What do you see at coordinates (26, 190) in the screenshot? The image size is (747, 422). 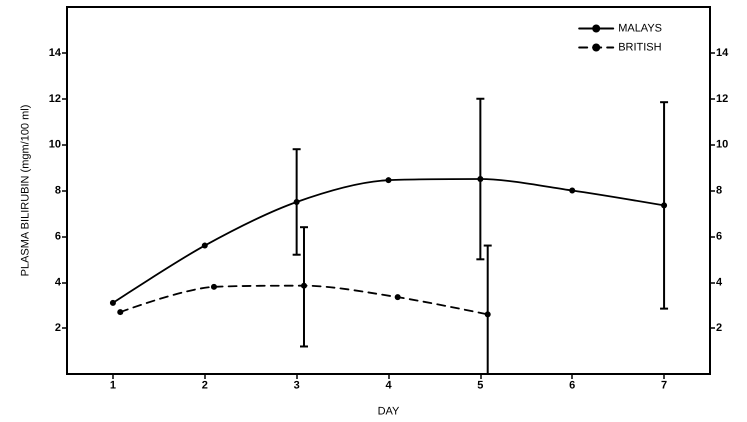 I see `y-axis-title: PLASMA BILIRUBIN (mgm/100 ml)` at bounding box center [26, 190].